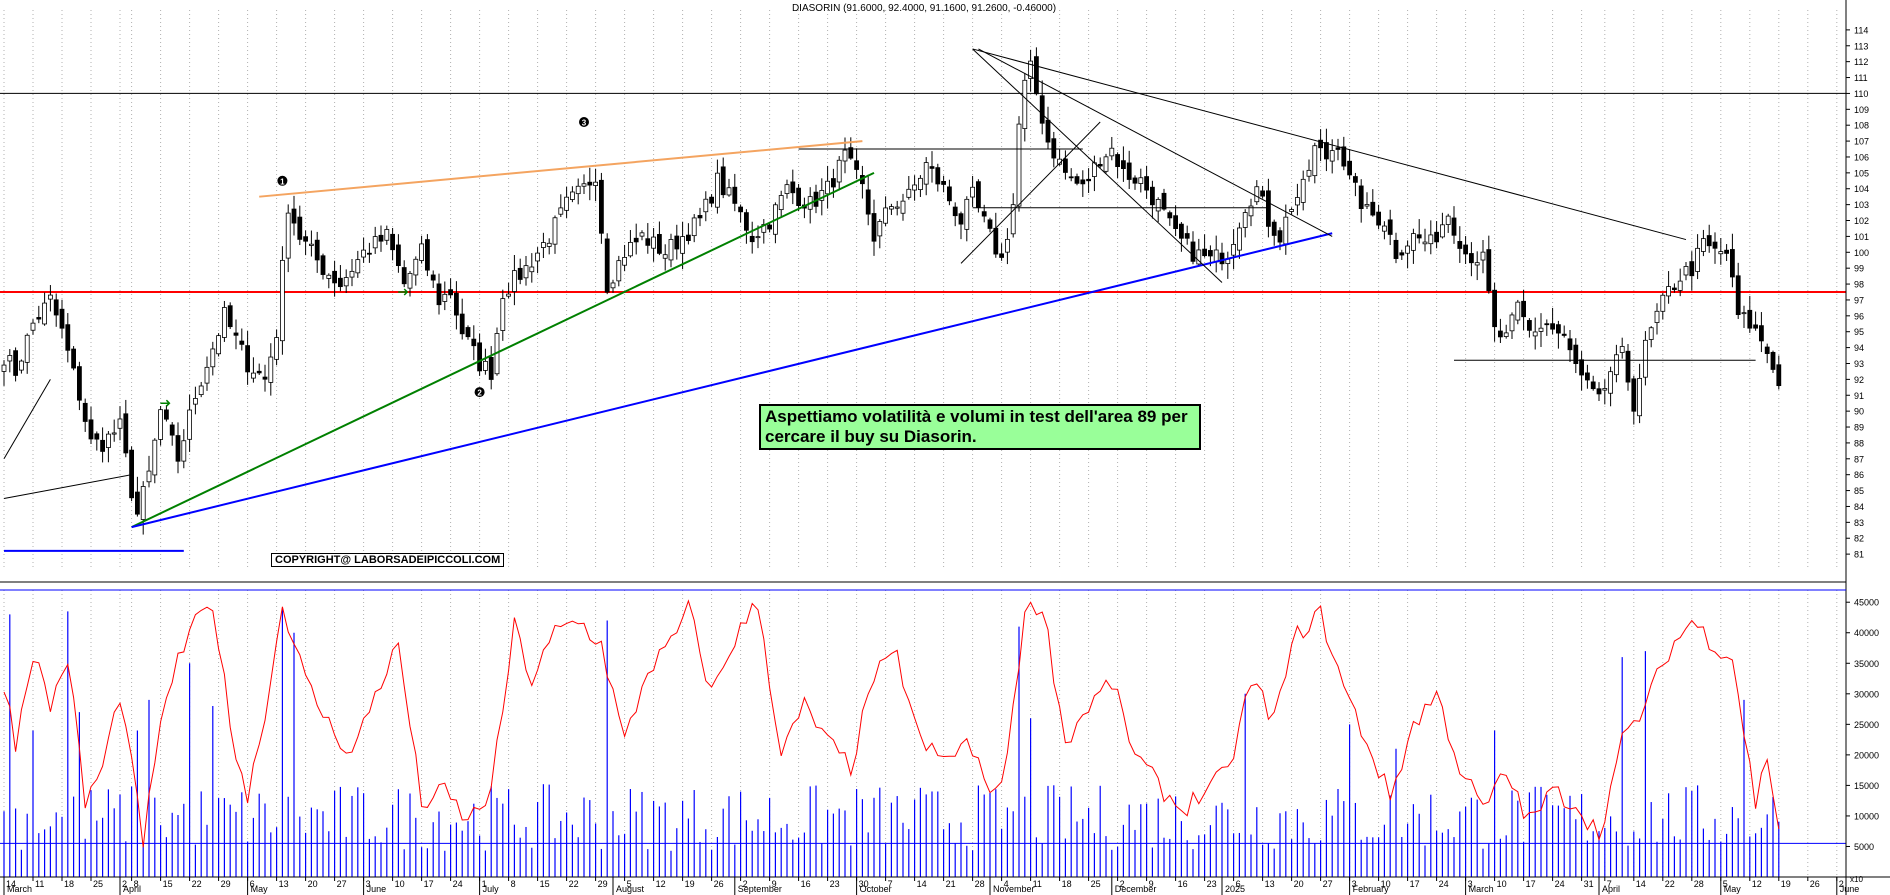 Image resolution: width=1890 pixels, height=895 pixels. What do you see at coordinates (1270, 884) in the screenshot?
I see `date-tick-label: 13` at bounding box center [1270, 884].